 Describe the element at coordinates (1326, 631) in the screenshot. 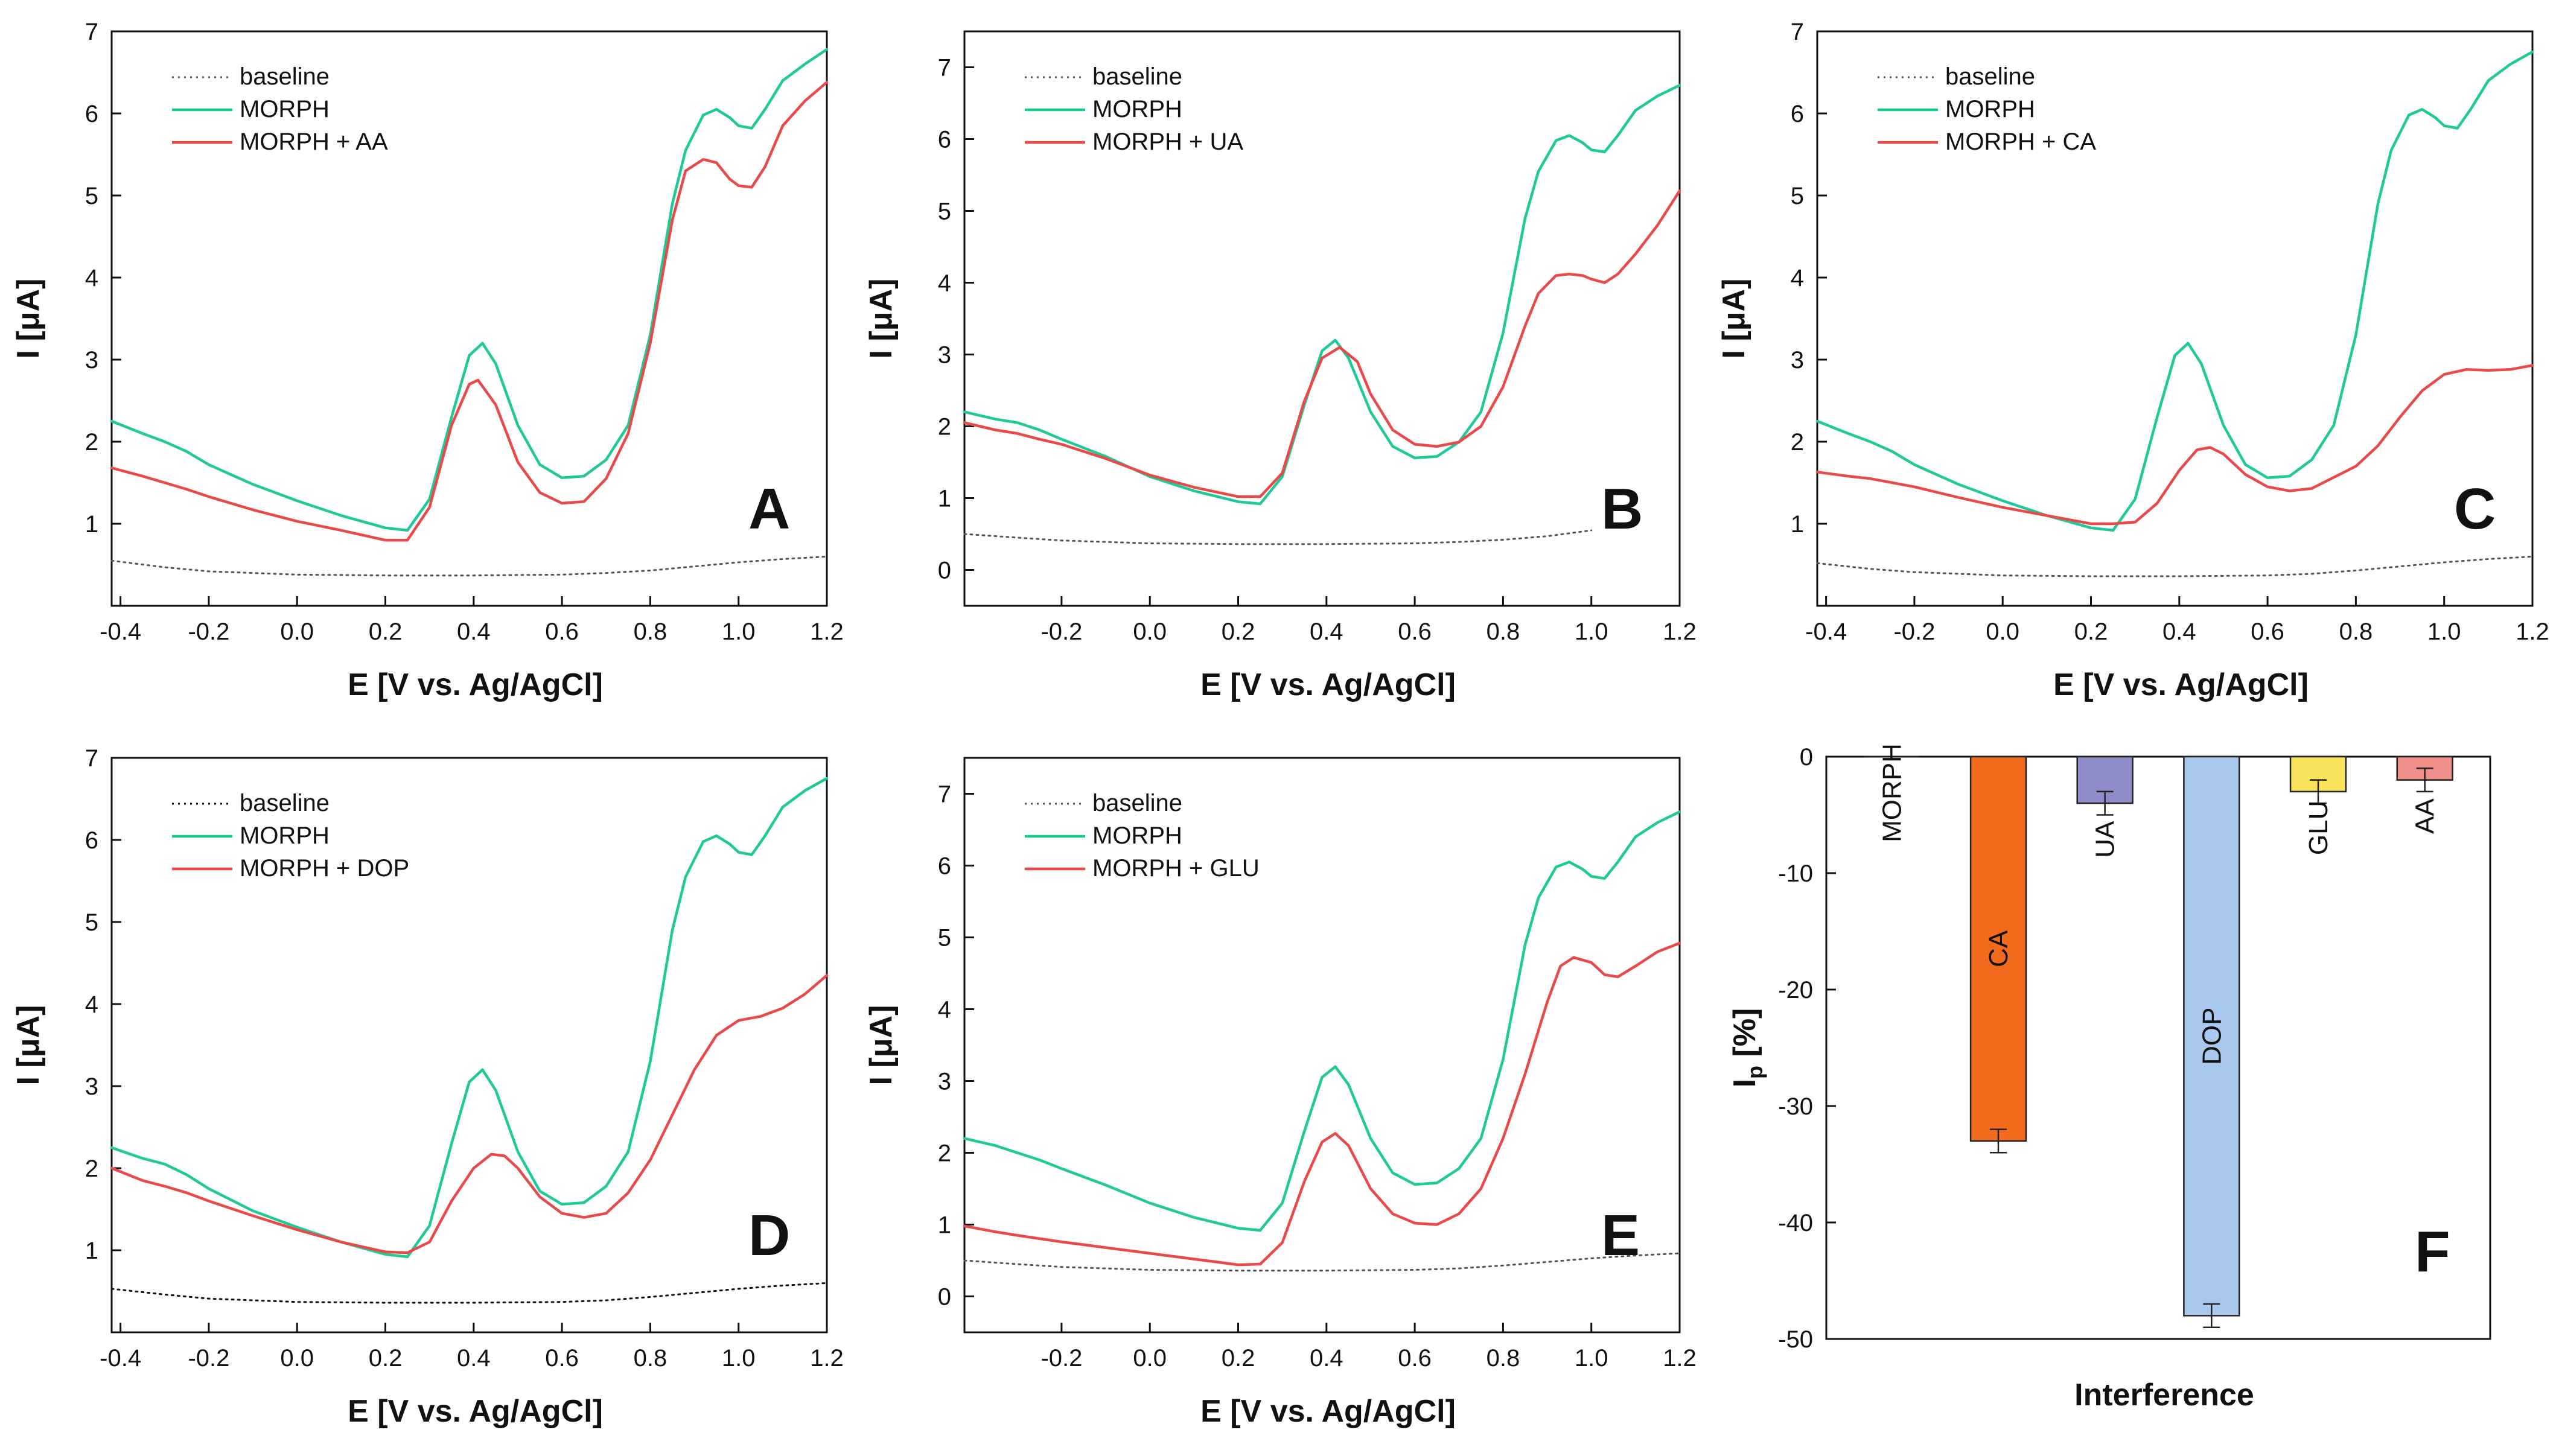

I see `chart-1-xtick-label: 0.4` at that location.